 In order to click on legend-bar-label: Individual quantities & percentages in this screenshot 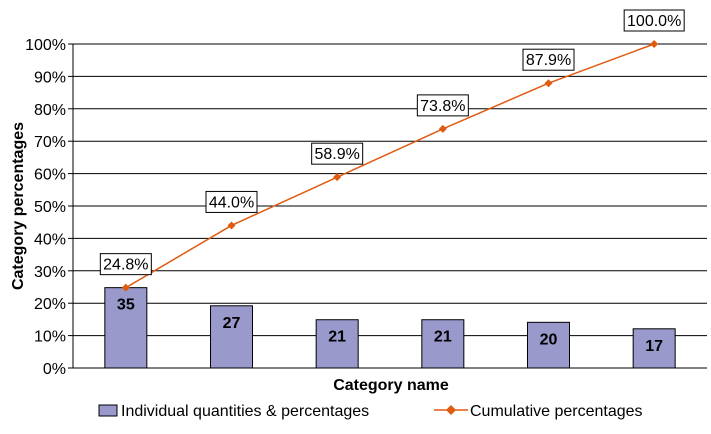, I will do `click(245, 411)`.